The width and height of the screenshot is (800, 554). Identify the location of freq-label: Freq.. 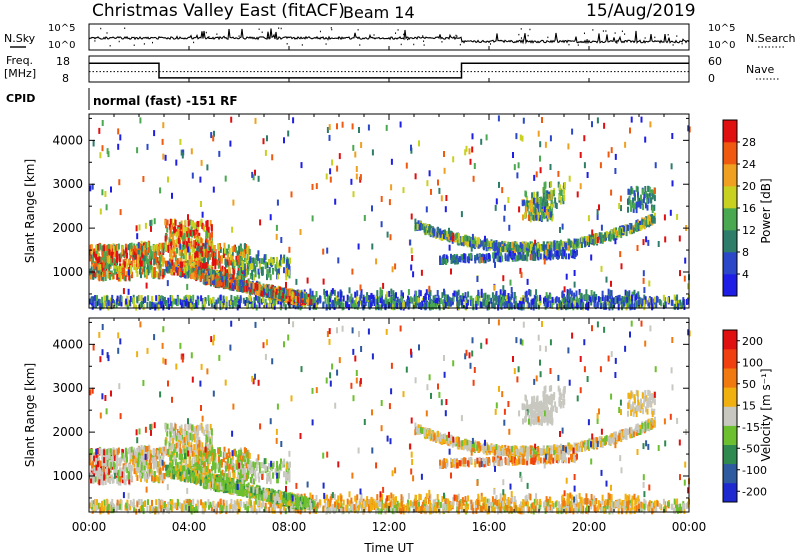
(19, 60).